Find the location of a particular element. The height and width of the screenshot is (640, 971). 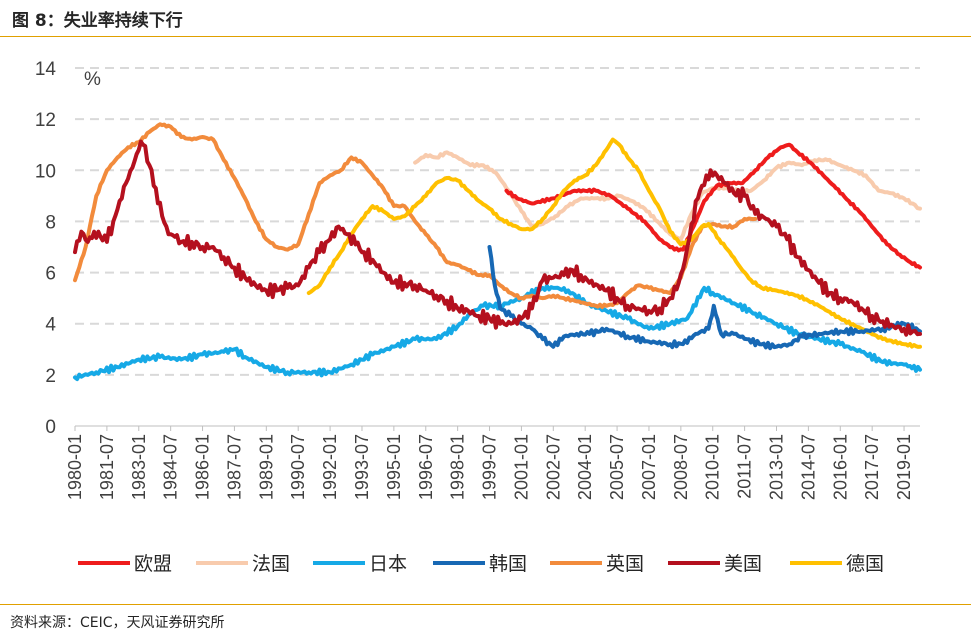

y-tick-label: 0 is located at coordinates (50, 427).